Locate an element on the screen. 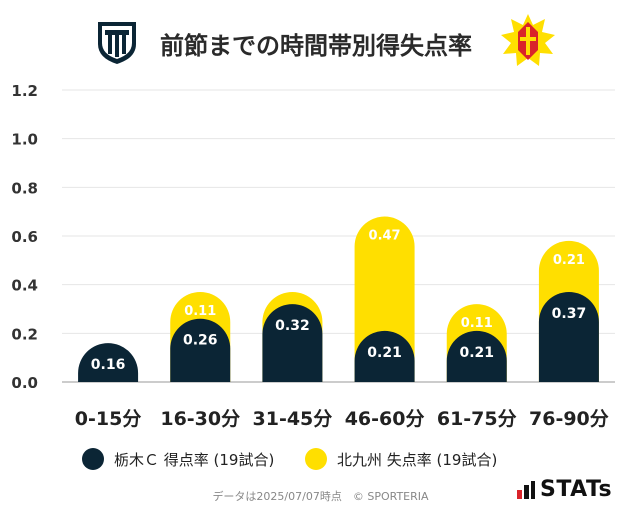 The height and width of the screenshot is (508, 641). y-tick-label: 0.4 is located at coordinates (24, 286).